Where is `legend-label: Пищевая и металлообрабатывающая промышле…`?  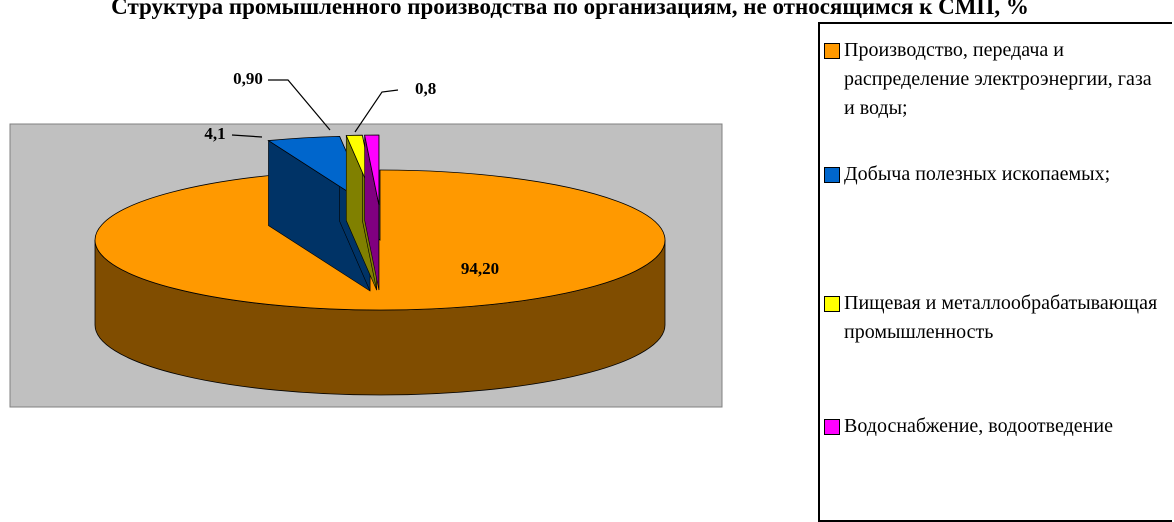 legend-label: Пищевая и металлообрабатывающая промышле… is located at coordinates (1001, 317).